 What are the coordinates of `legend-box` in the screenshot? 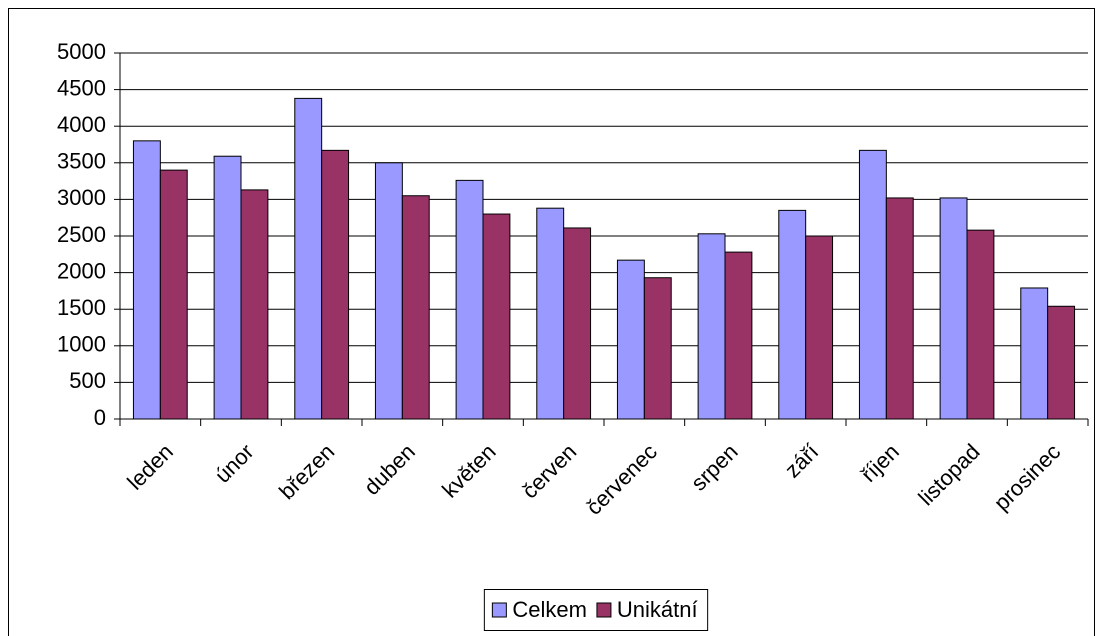 It's located at (596, 610).